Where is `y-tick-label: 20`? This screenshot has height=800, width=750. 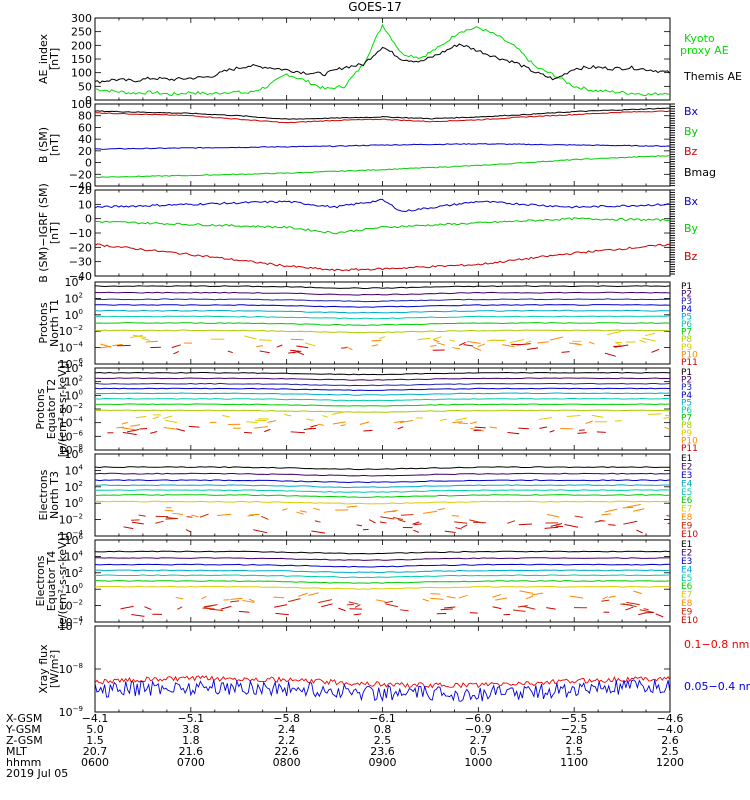
y-tick-label: 20 is located at coordinates (85, 151).